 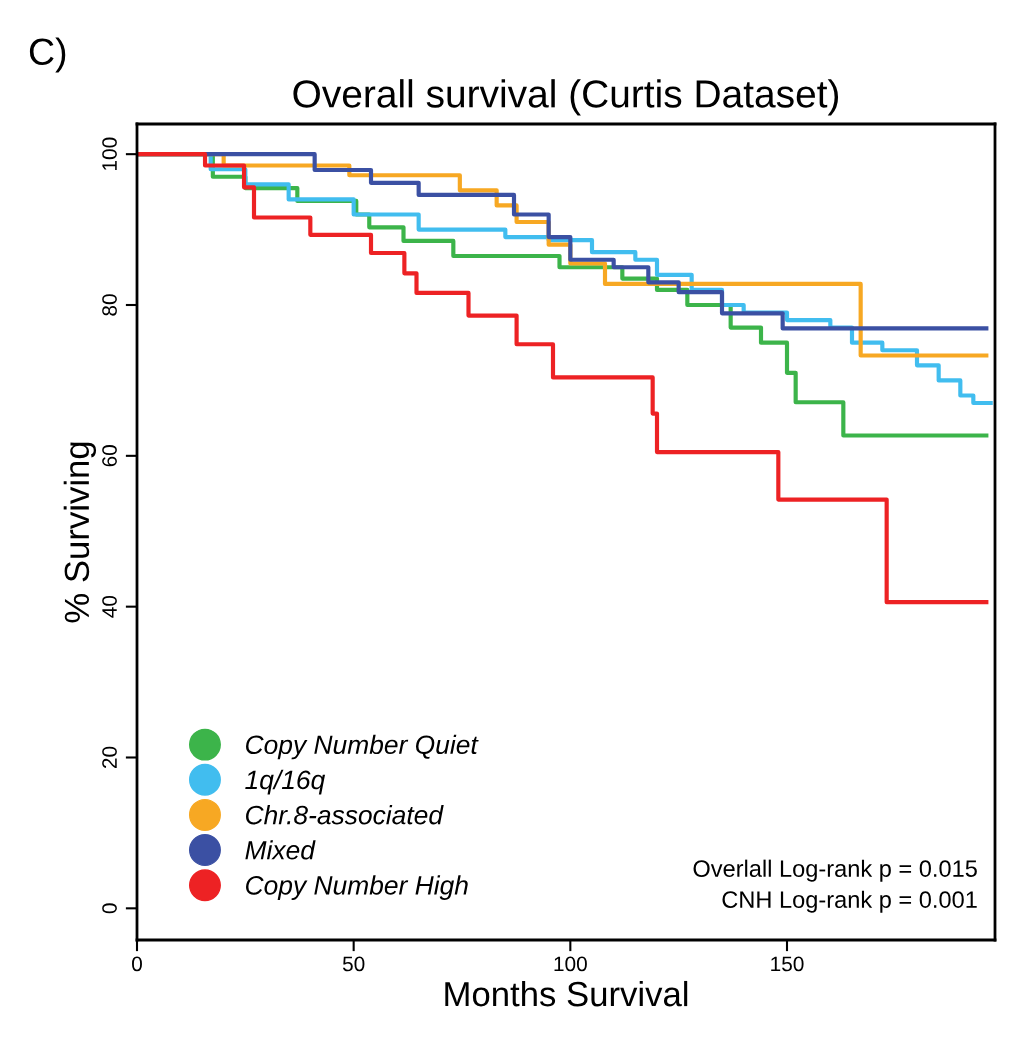 I want to click on x-axis-title: Months Survival, so click(x=566, y=993).